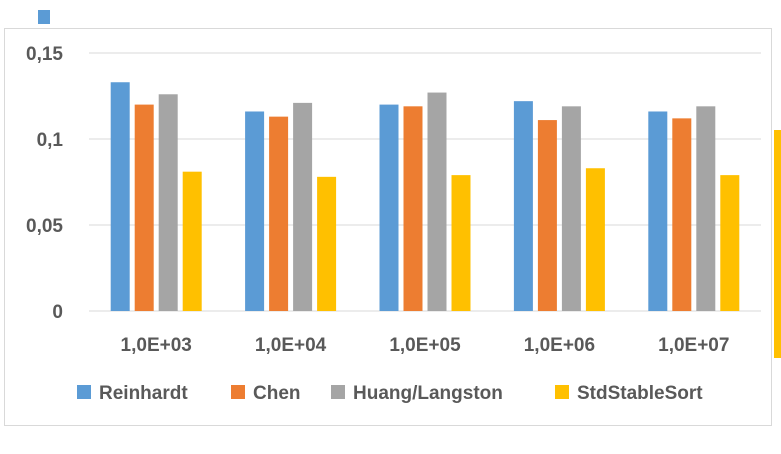 Image resolution: width=781 pixels, height=454 pixels. Describe the element at coordinates (143, 393) in the screenshot. I see `legend-label: Reinhardt` at that location.